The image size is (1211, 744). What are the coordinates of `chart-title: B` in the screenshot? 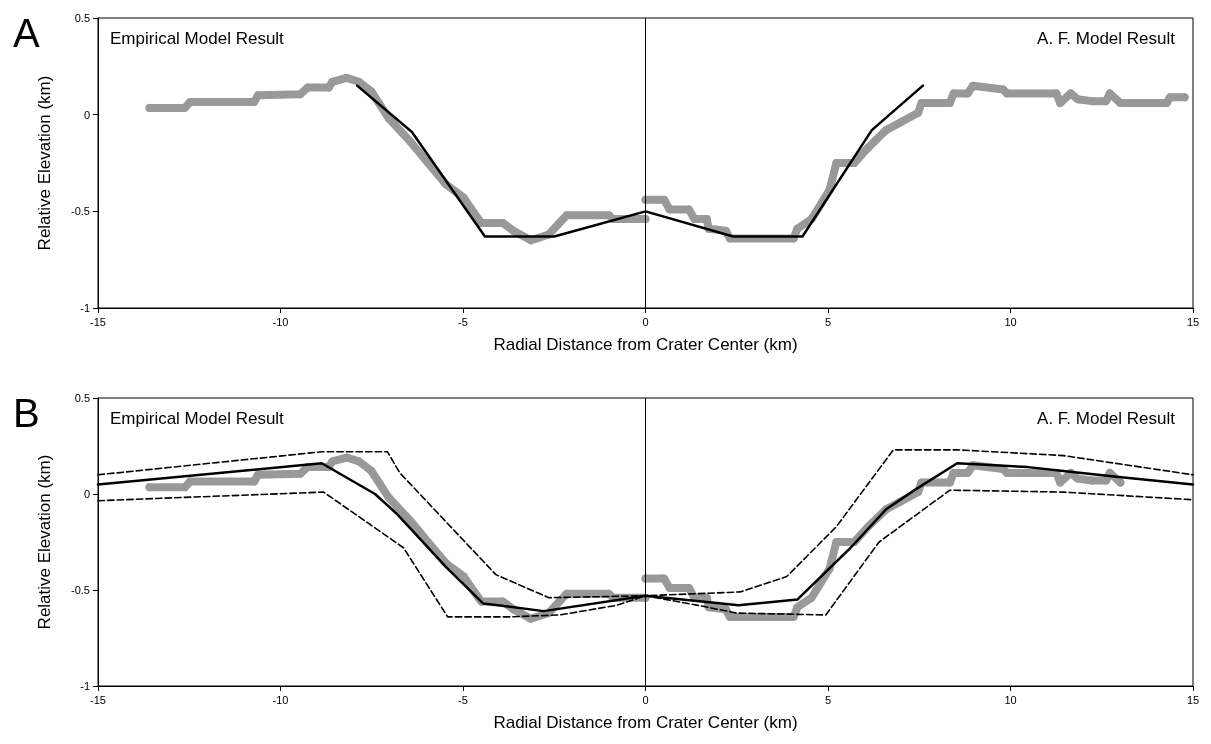 It's located at (26, 413).